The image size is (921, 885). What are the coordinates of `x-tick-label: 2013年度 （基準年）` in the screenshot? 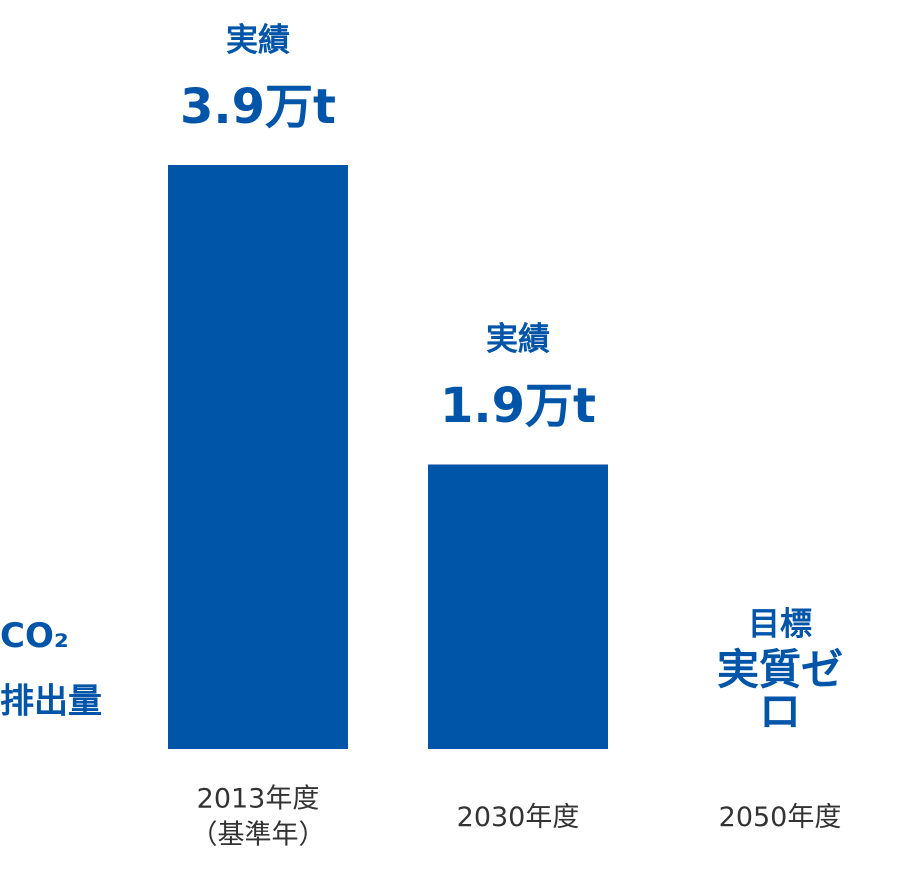 It's located at (258, 817).